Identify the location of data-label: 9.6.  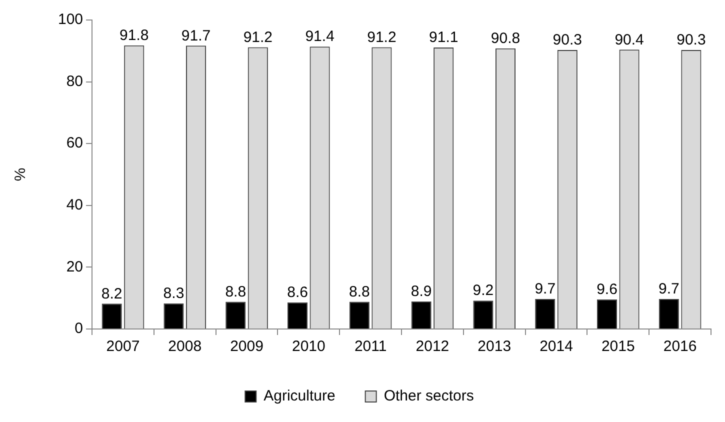
(607, 289).